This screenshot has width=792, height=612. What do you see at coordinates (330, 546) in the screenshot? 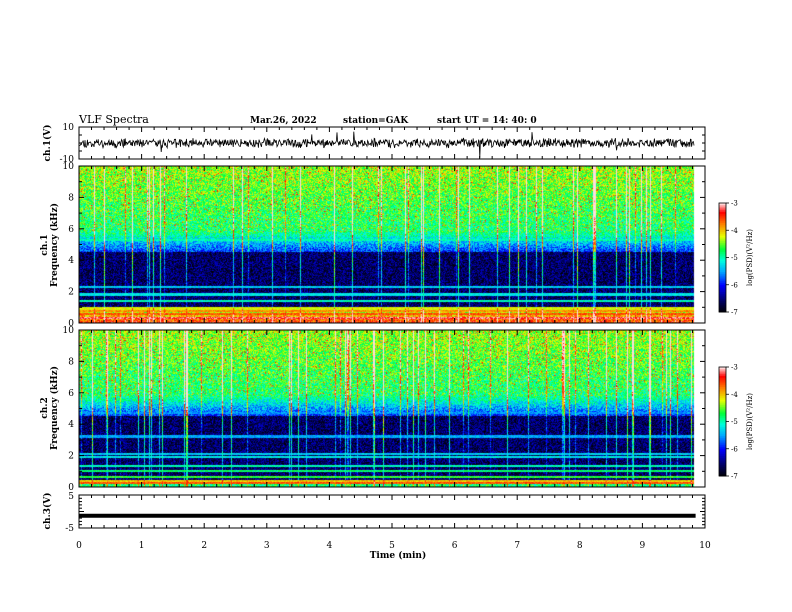
I see `x-tick-label: 4` at bounding box center [330, 546].